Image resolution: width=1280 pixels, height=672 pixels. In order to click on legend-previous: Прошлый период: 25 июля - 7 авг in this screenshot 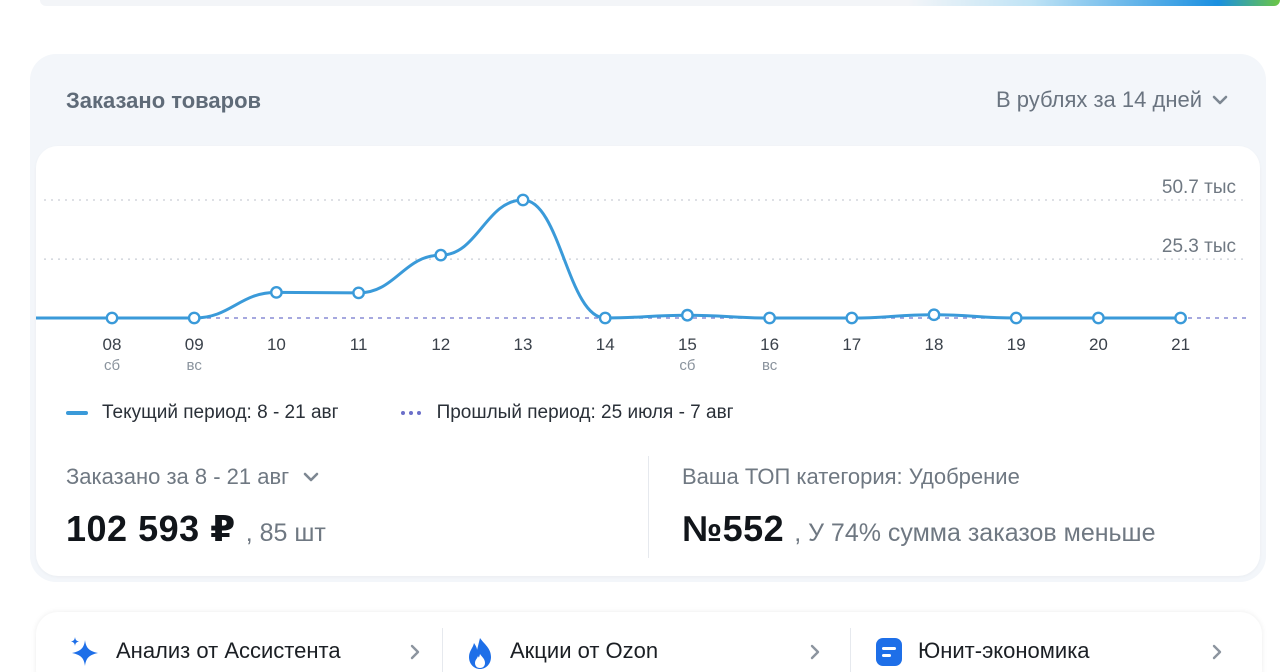, I will do `click(567, 413)`.